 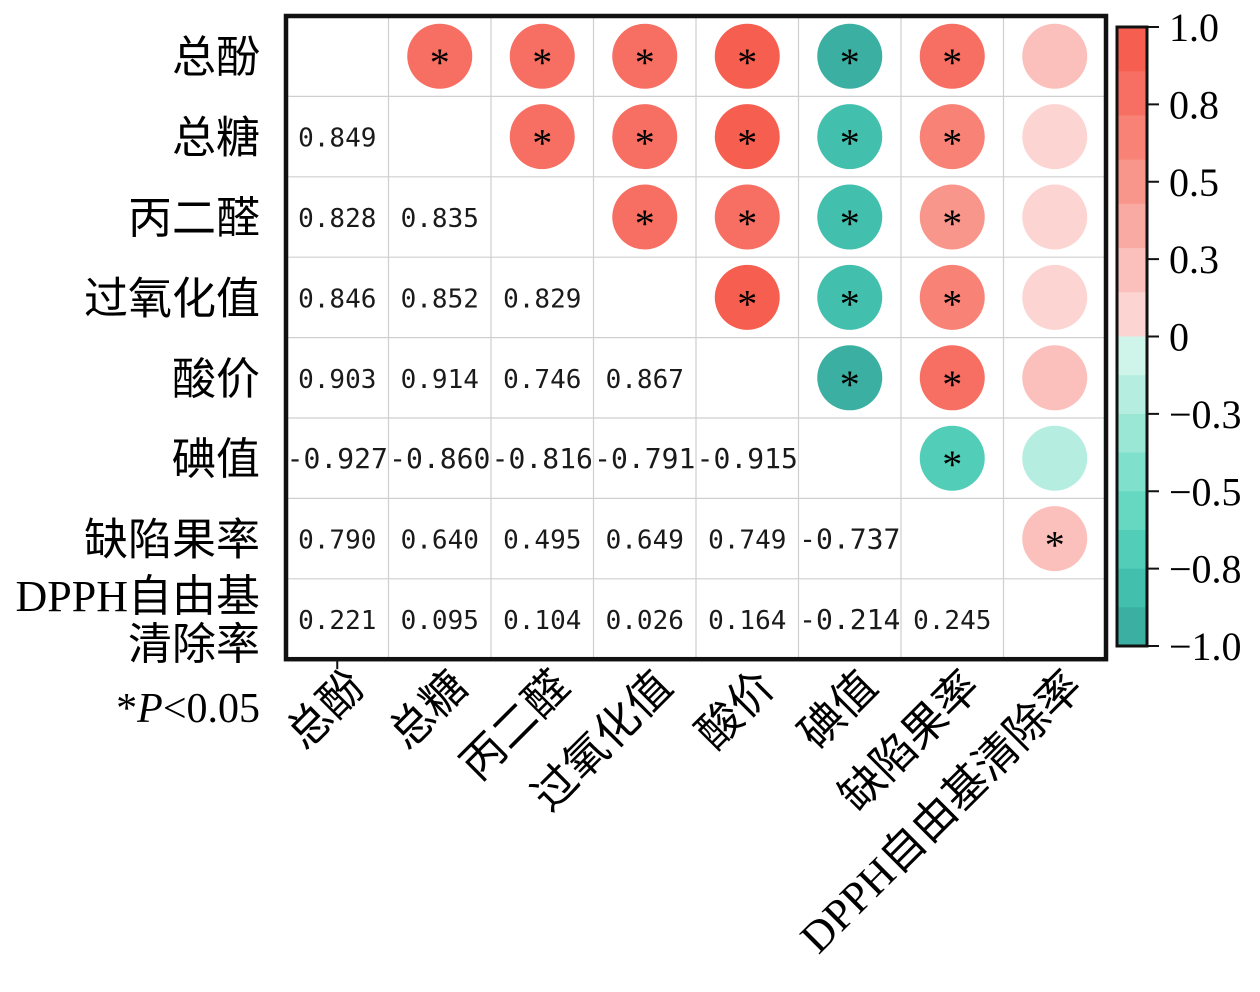 What do you see at coordinates (645, 380) in the screenshot?
I see `value-label: 0.867` at bounding box center [645, 380].